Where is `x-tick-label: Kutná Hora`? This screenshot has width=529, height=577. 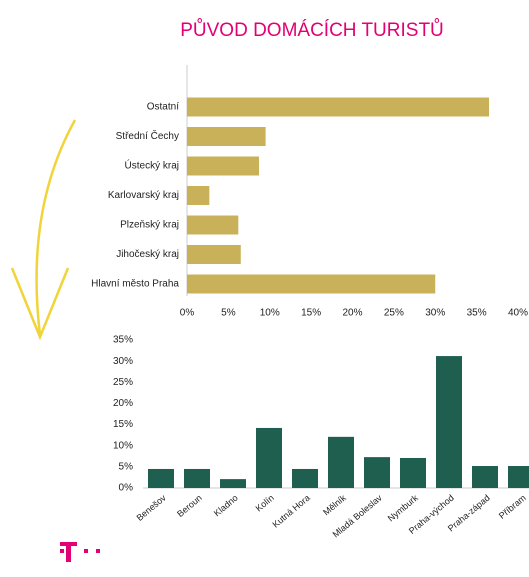
x-tick-label: Kutná Hora is located at coordinates (291, 511).